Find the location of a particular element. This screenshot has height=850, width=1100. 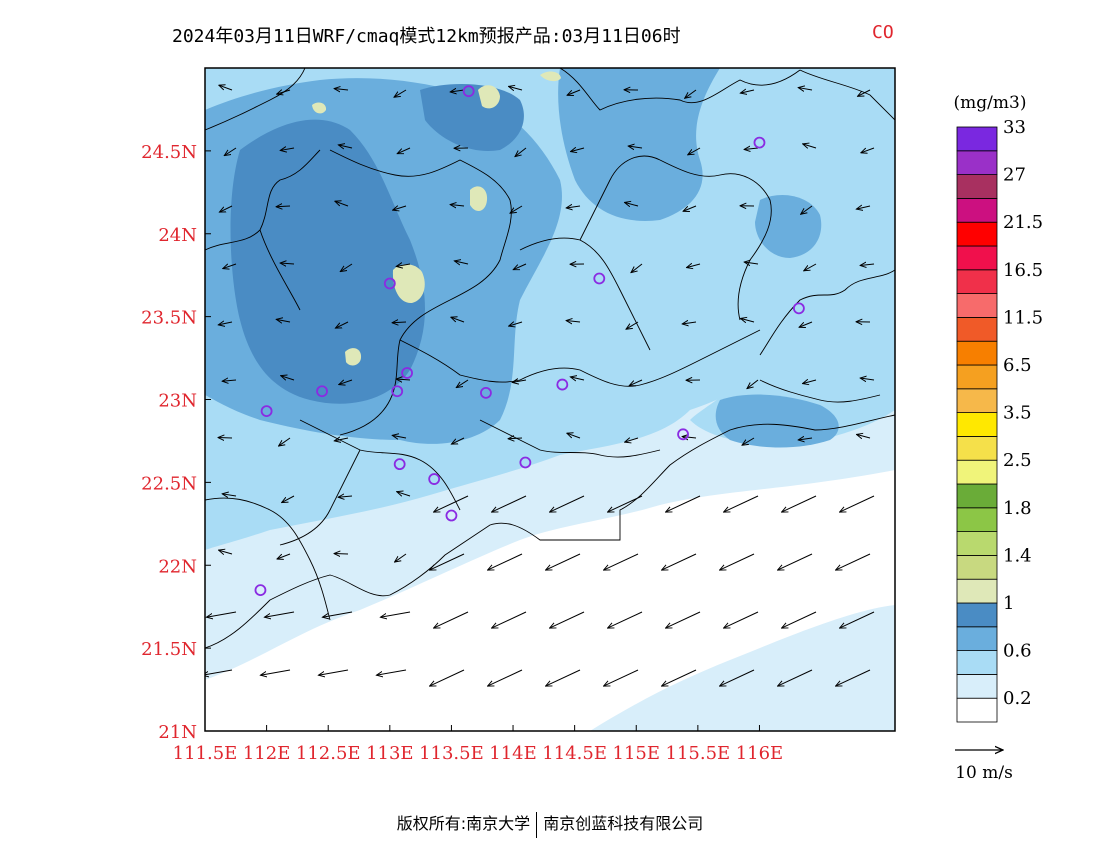

legend-label: 0.6 is located at coordinates (1017, 651).